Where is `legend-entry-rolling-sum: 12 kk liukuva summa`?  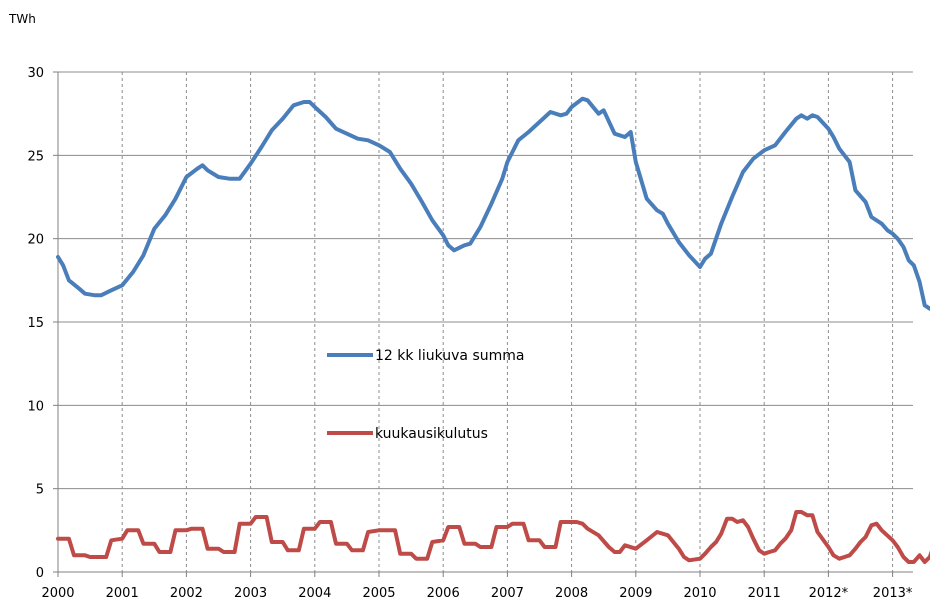
legend-entry-rolling-sum: 12 kk liukuva summa is located at coordinates (425, 356).